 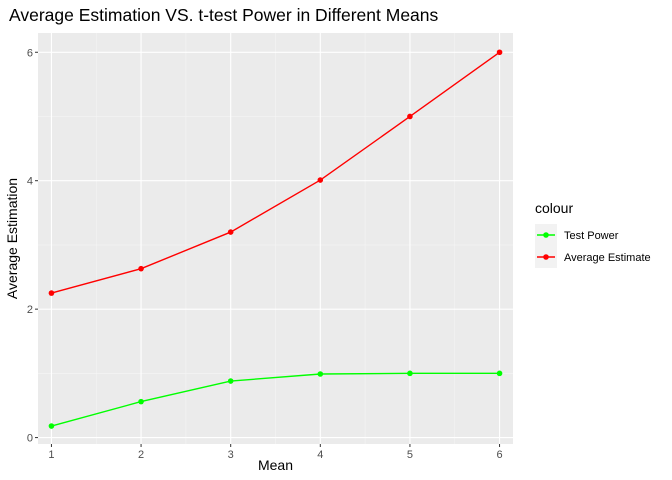 What do you see at coordinates (30, 182) in the screenshot?
I see `y-tick-label: 4` at bounding box center [30, 182].